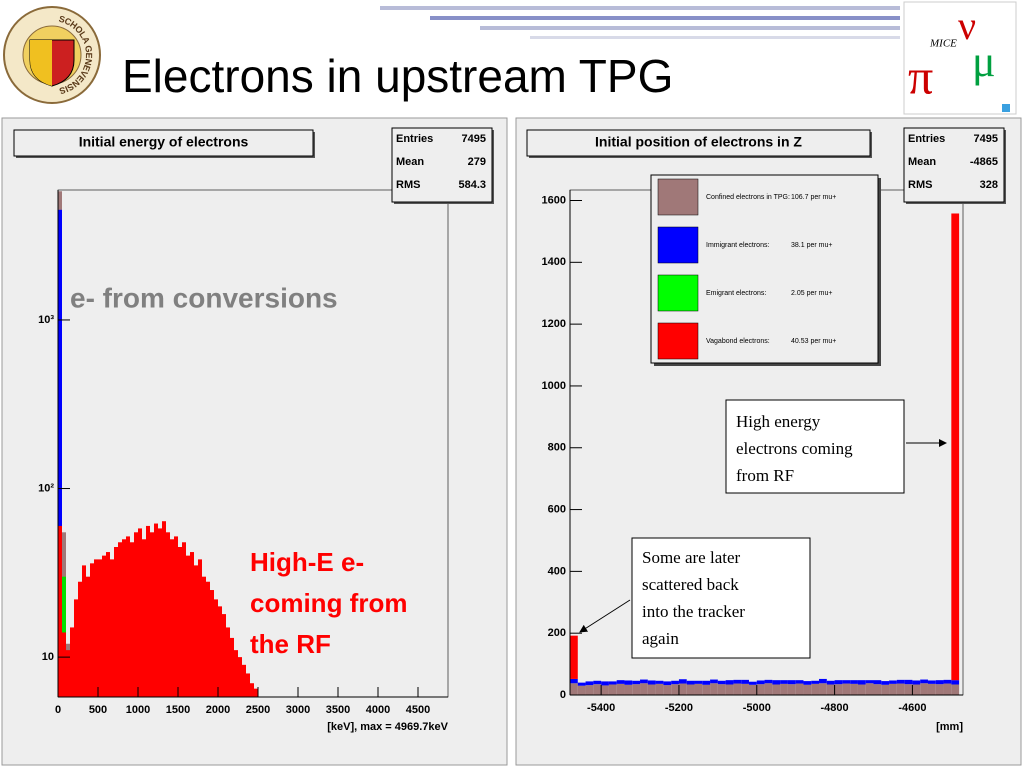 The width and height of the screenshot is (1024, 768). I want to click on logo-symbol: π, so click(920, 76).